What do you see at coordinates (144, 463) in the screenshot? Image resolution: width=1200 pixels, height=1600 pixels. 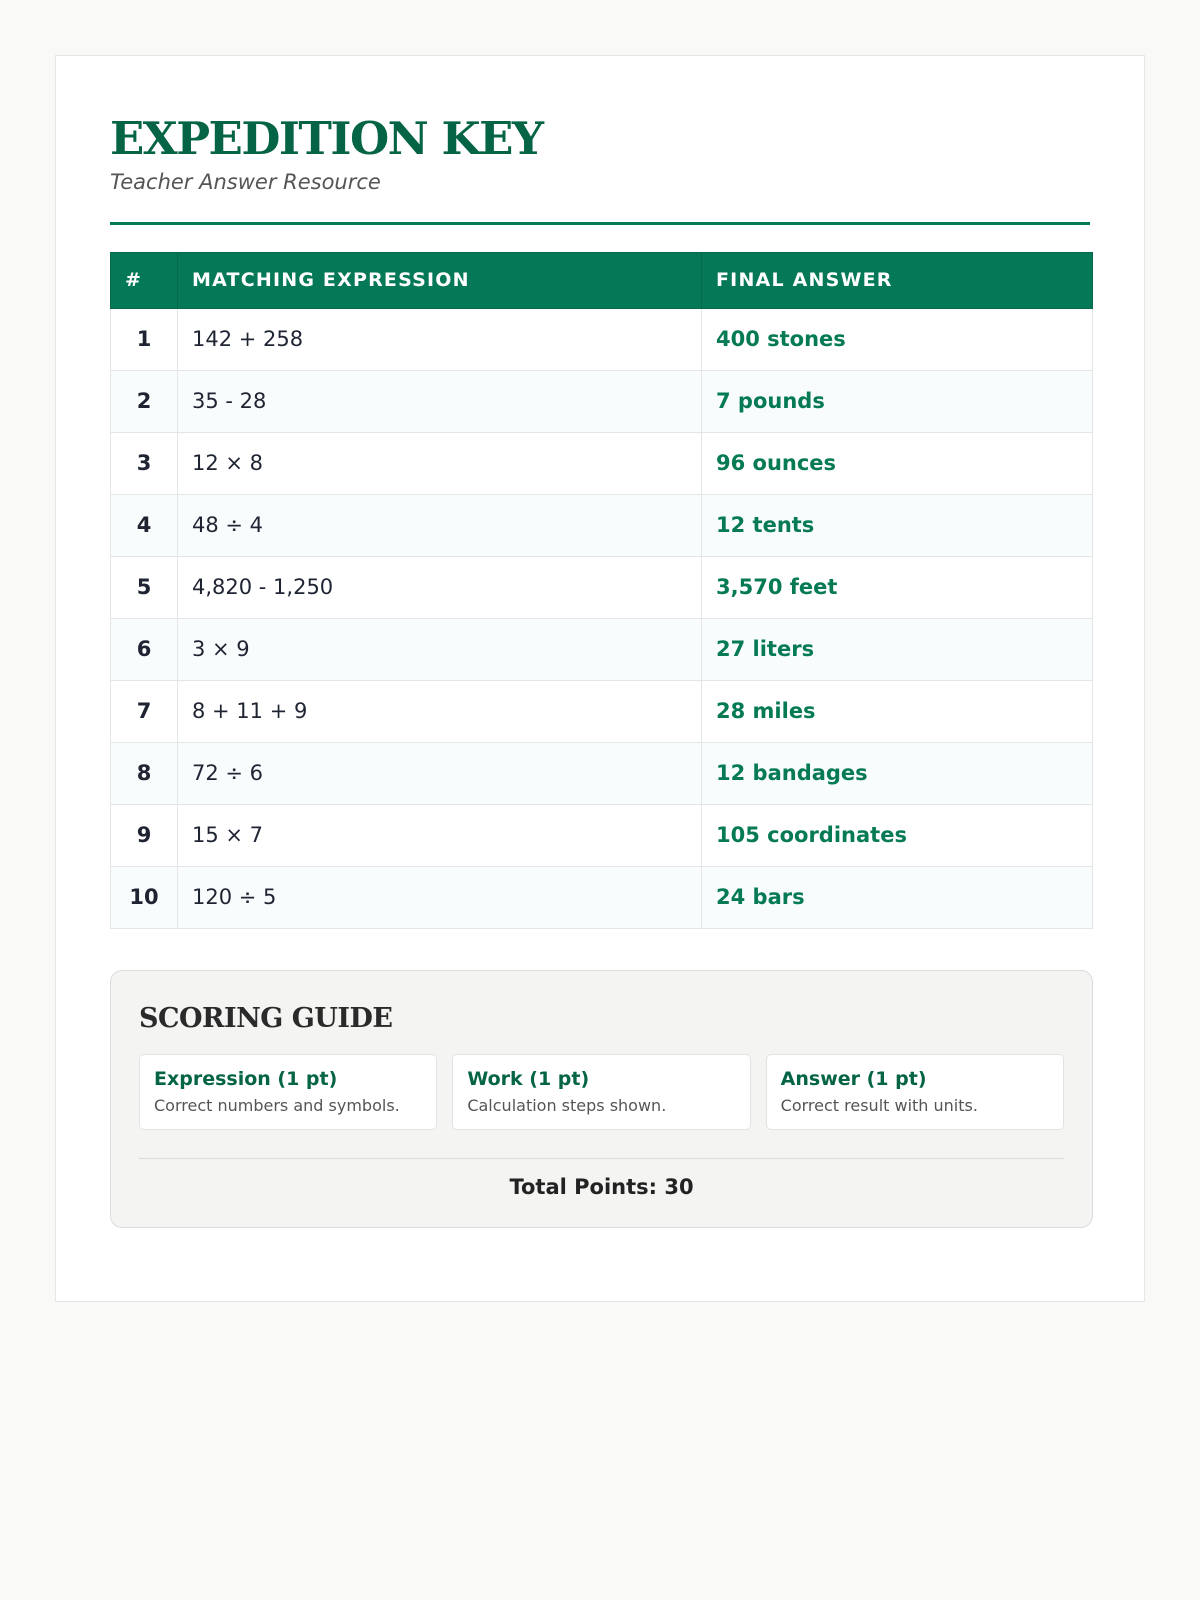 I see `row-number: 3` at bounding box center [144, 463].